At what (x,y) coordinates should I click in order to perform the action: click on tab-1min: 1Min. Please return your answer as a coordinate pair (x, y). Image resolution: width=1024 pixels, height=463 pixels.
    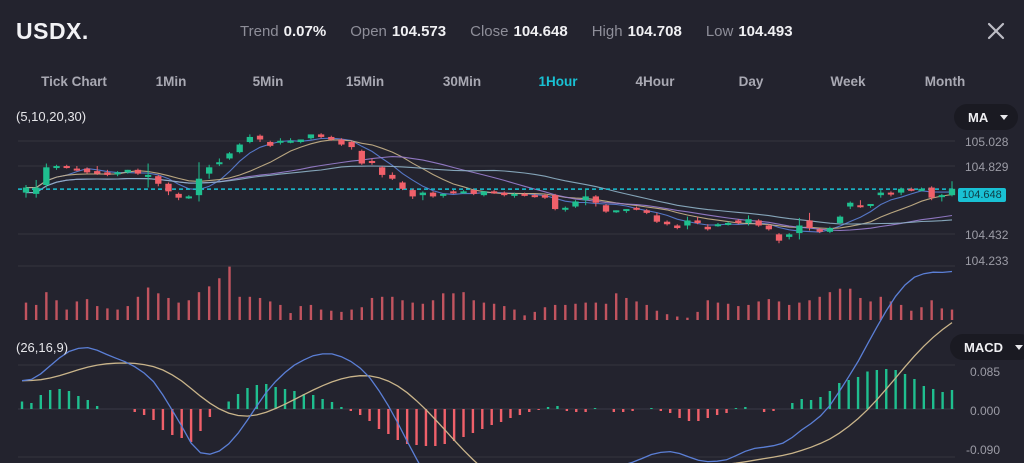
    Looking at the image, I should click on (171, 81).